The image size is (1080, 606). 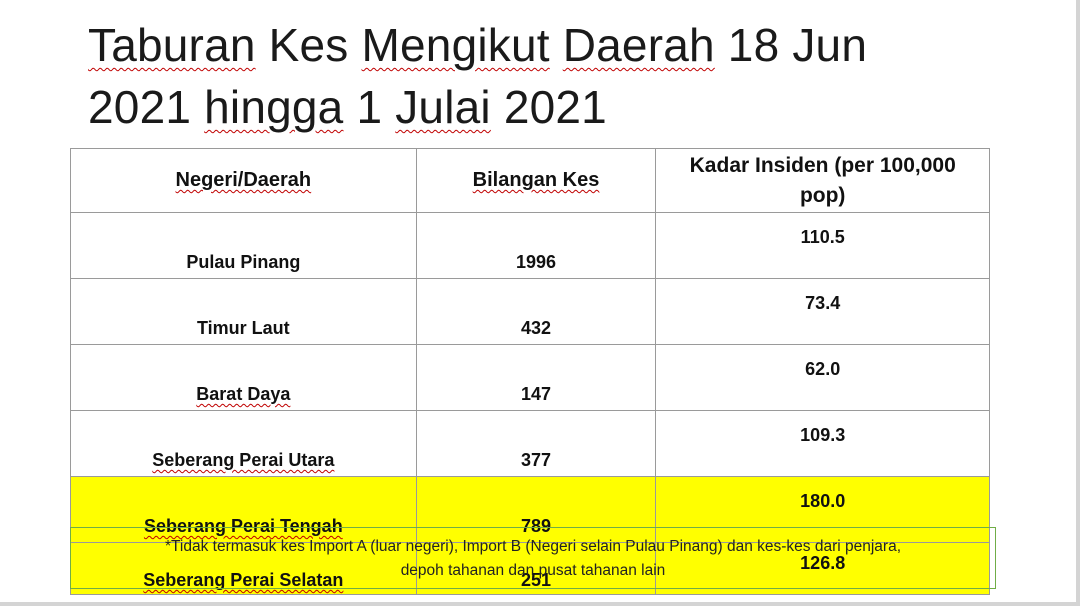 I want to click on cell-region: Seberang Perai Tengah, so click(x=243, y=509).